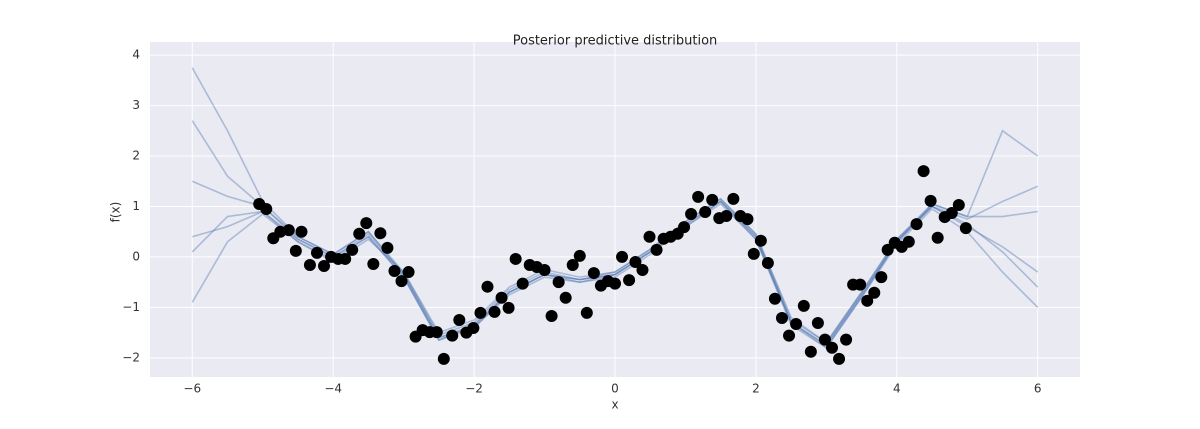 Image resolution: width=1200 pixels, height=429 pixels. Describe the element at coordinates (1038, 389) in the screenshot. I see `x-tick-label: 6` at that location.